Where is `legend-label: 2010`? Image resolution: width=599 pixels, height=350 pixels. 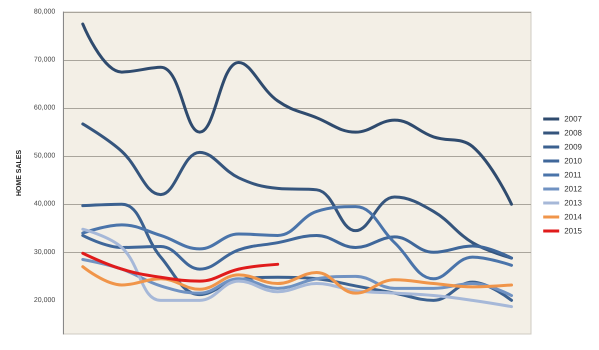
legend-label: 2010 is located at coordinates (573, 161).